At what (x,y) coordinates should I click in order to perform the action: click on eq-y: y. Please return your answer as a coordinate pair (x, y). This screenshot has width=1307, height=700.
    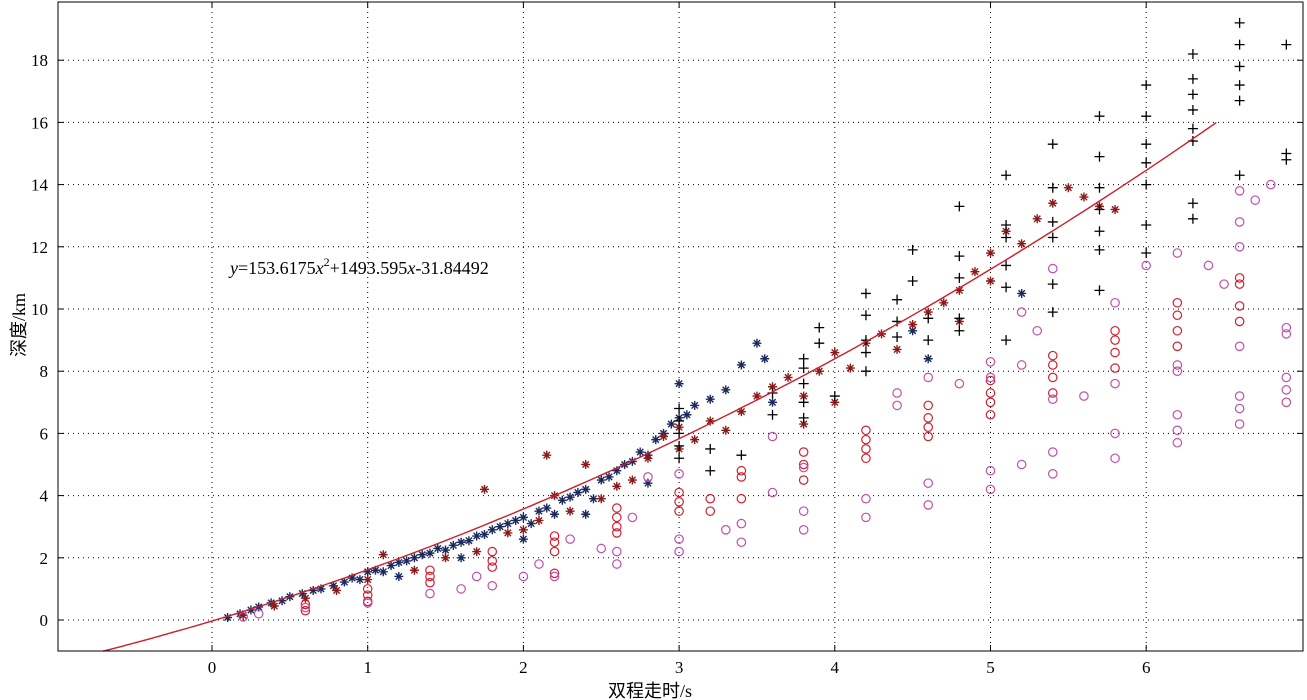
    Looking at the image, I should click on (233, 268).